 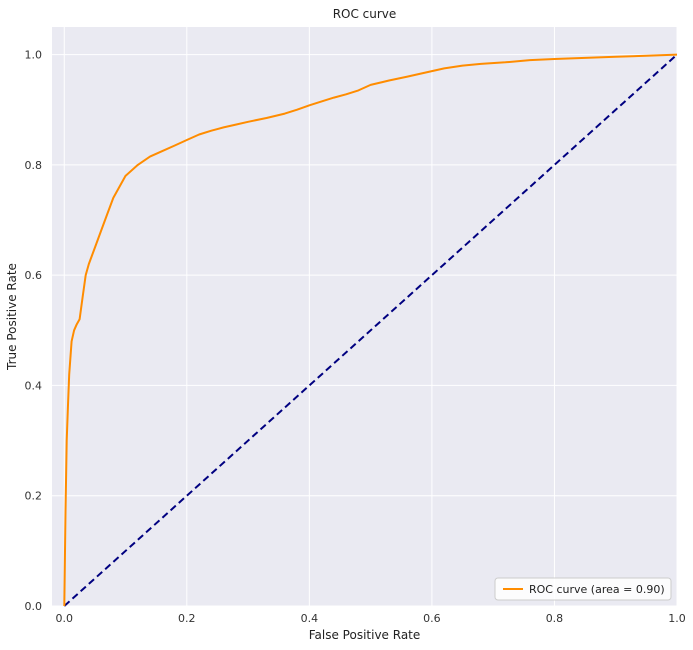 I want to click on y-tick-label: 0.6, so click(x=34, y=275).